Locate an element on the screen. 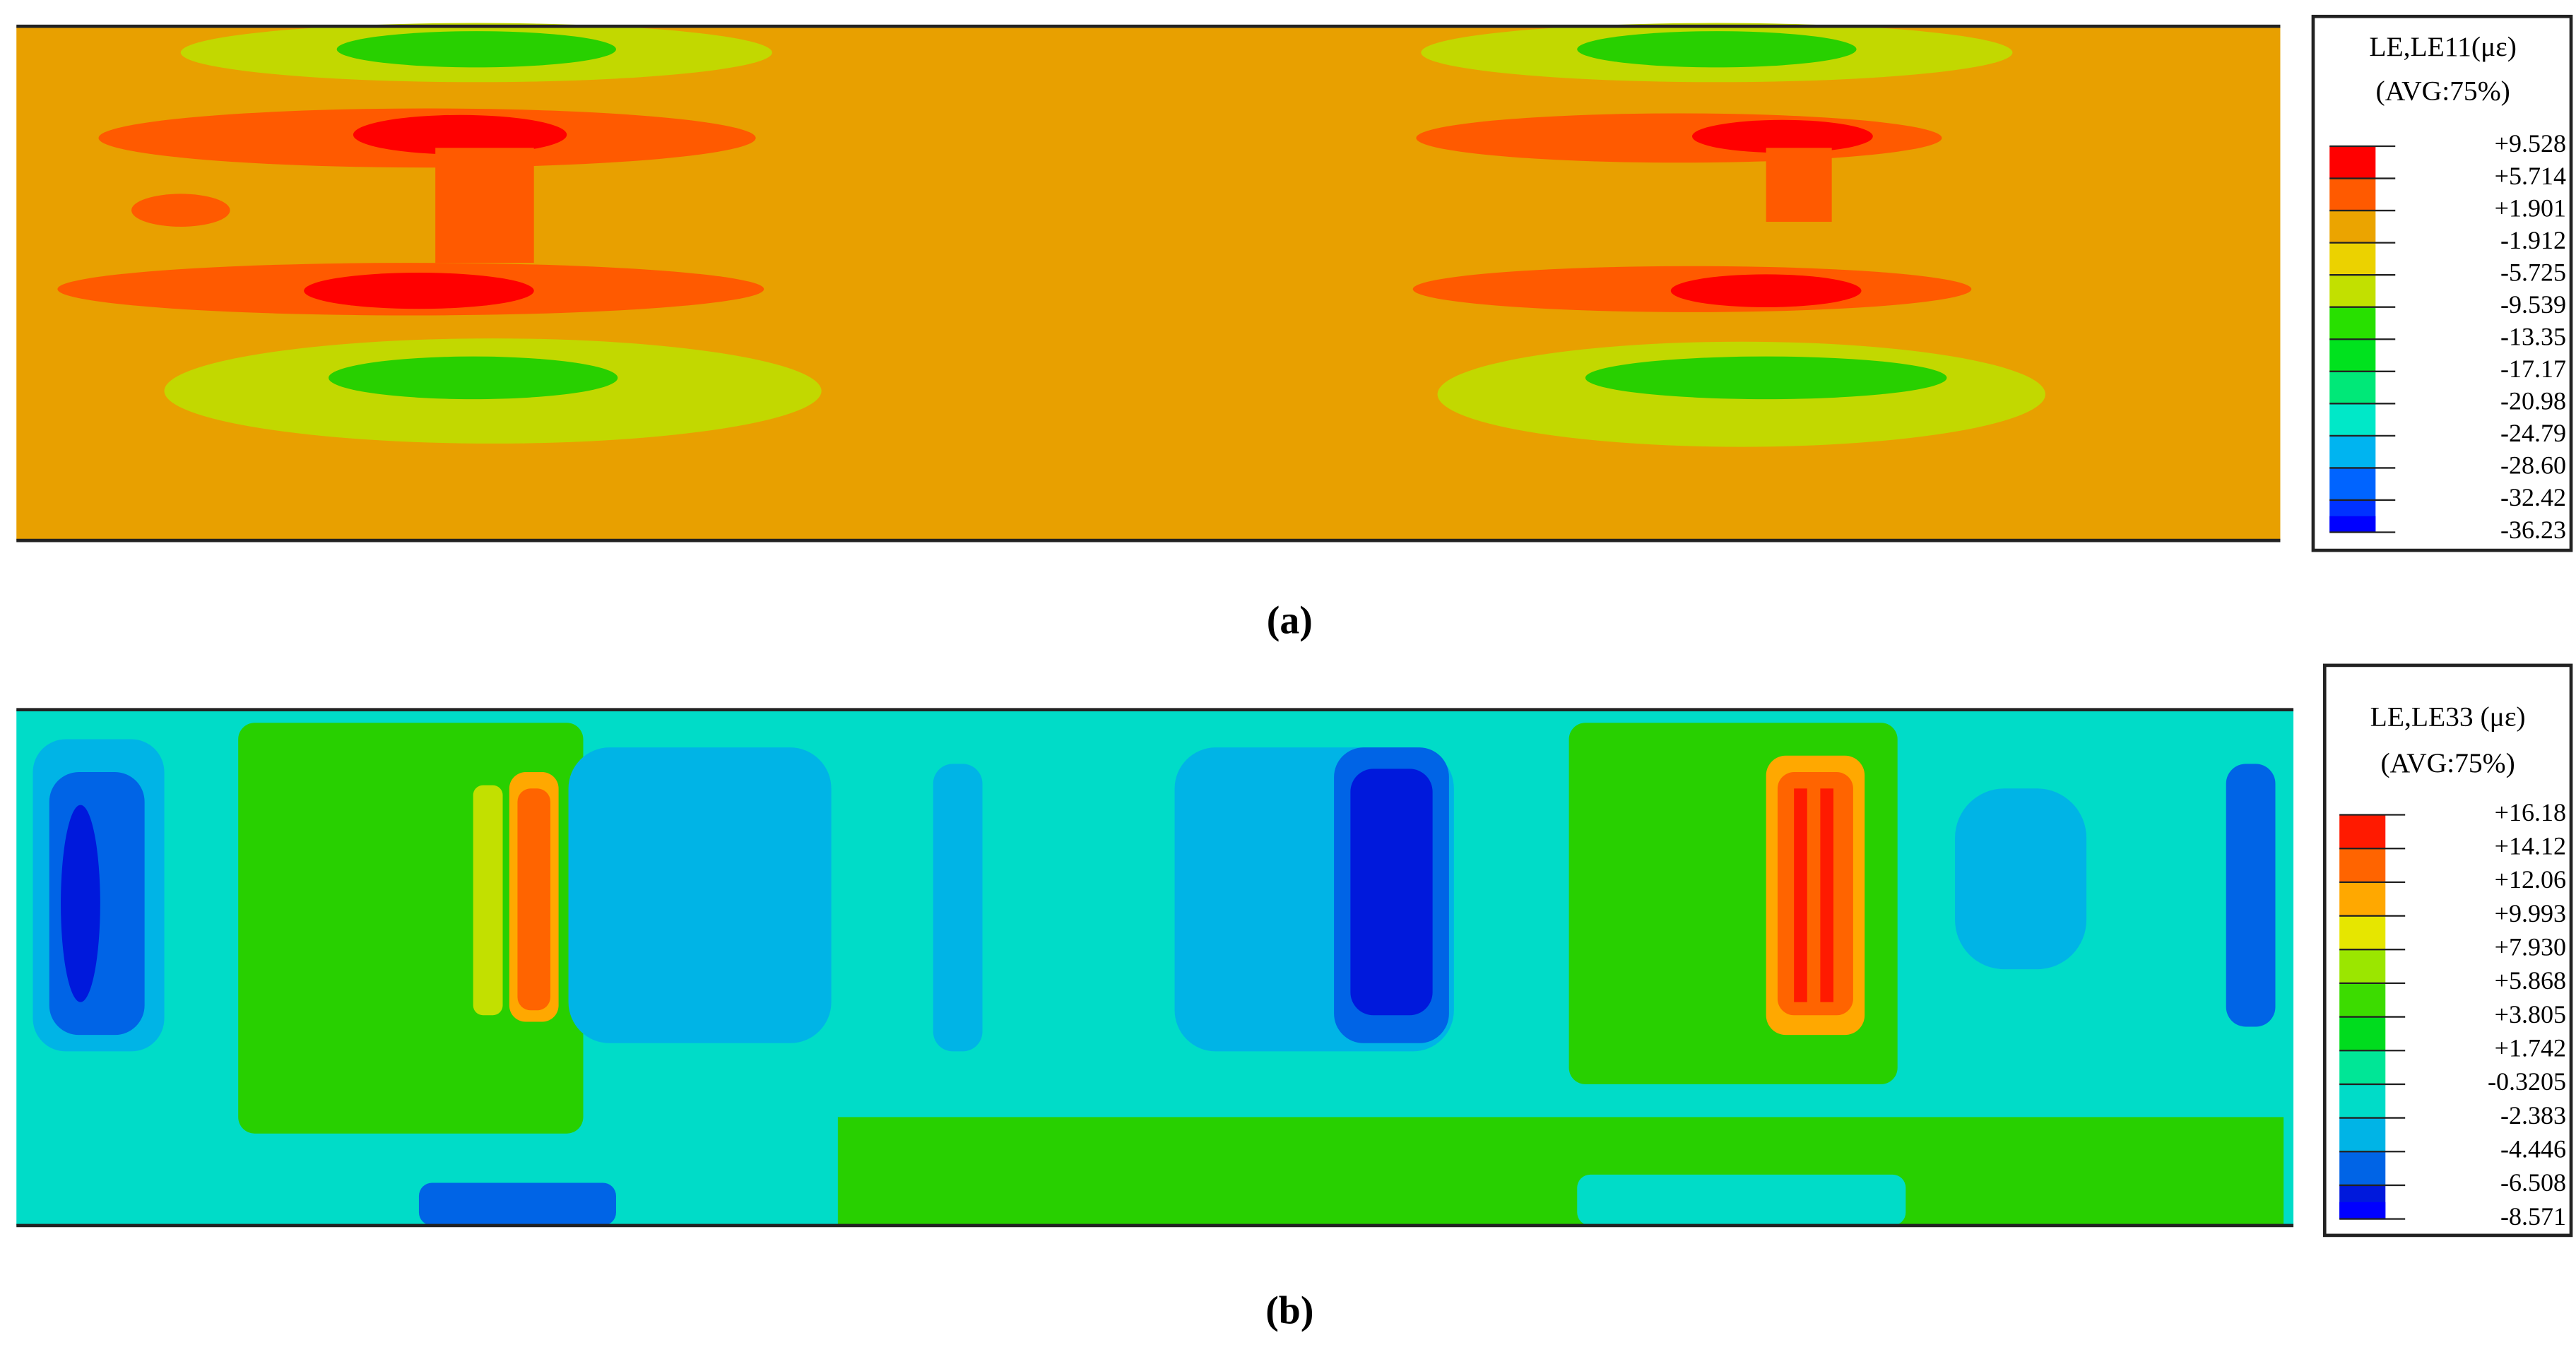 The image size is (2576, 1352). legend-label: -17.17 is located at coordinates (2533, 369).